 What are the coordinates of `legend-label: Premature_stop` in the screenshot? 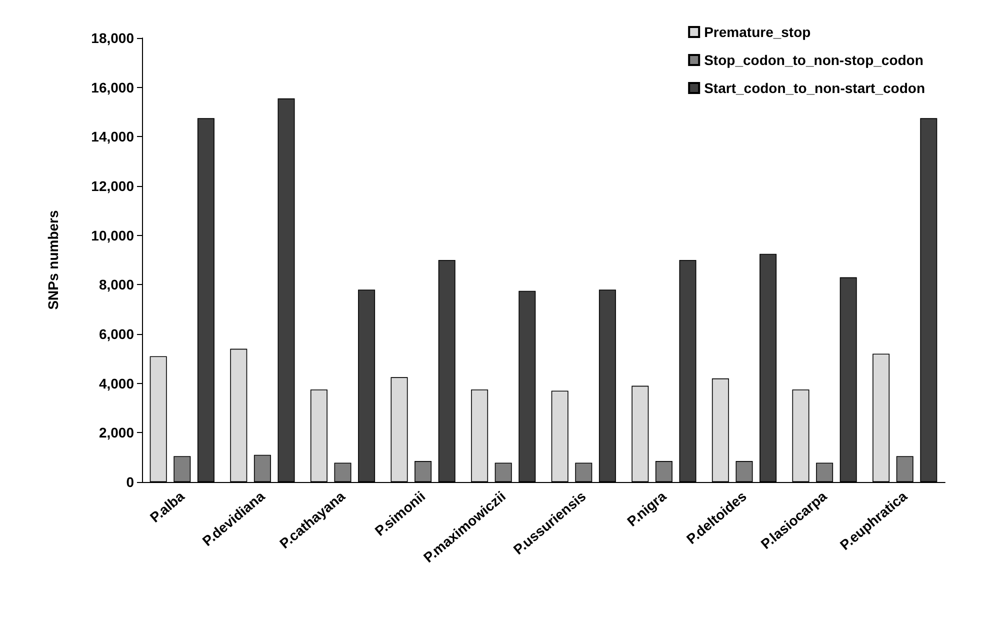 It's located at (757, 32).